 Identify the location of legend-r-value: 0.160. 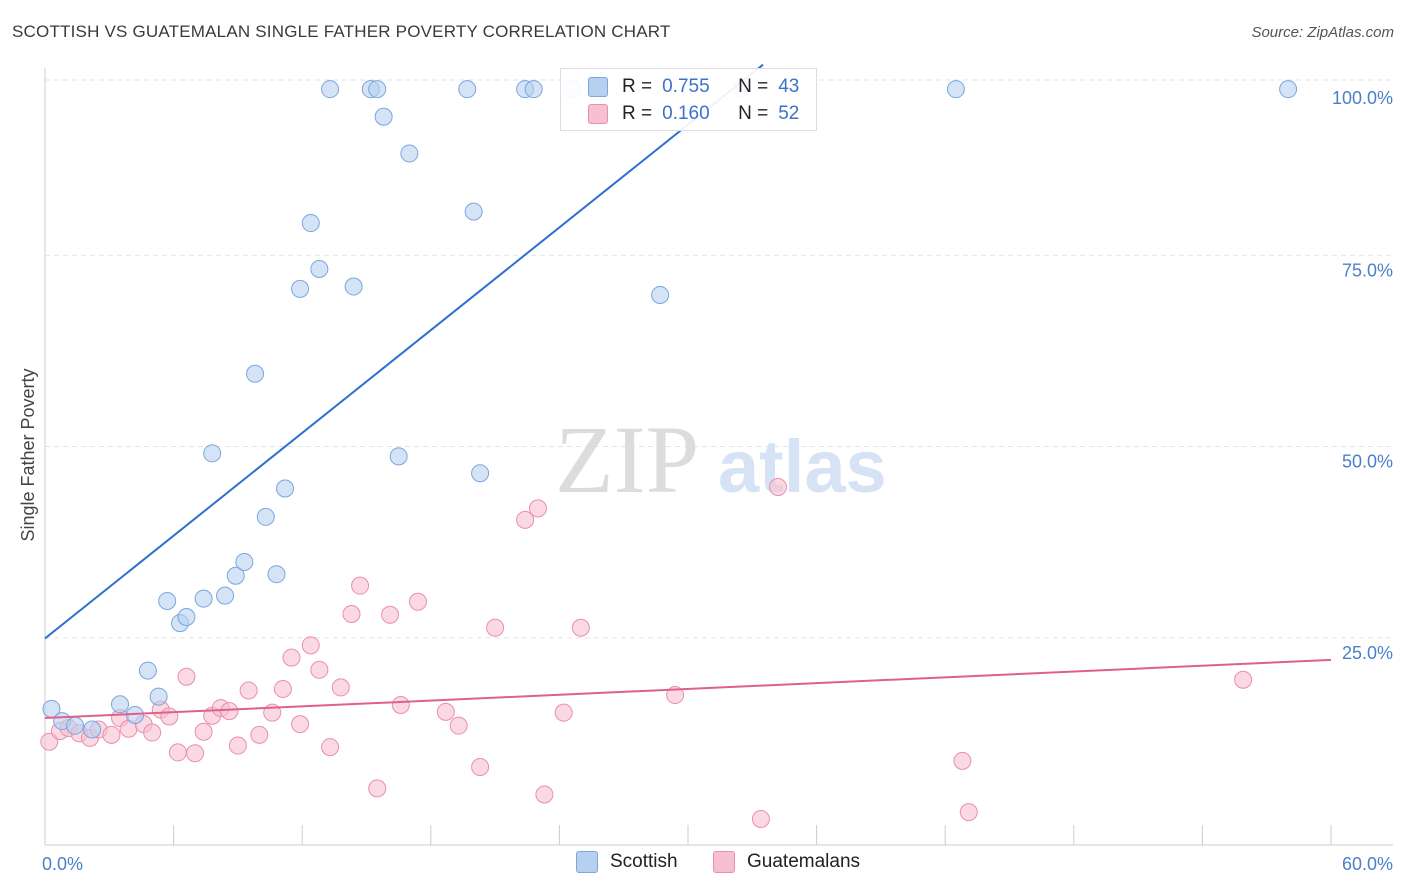
(686, 113).